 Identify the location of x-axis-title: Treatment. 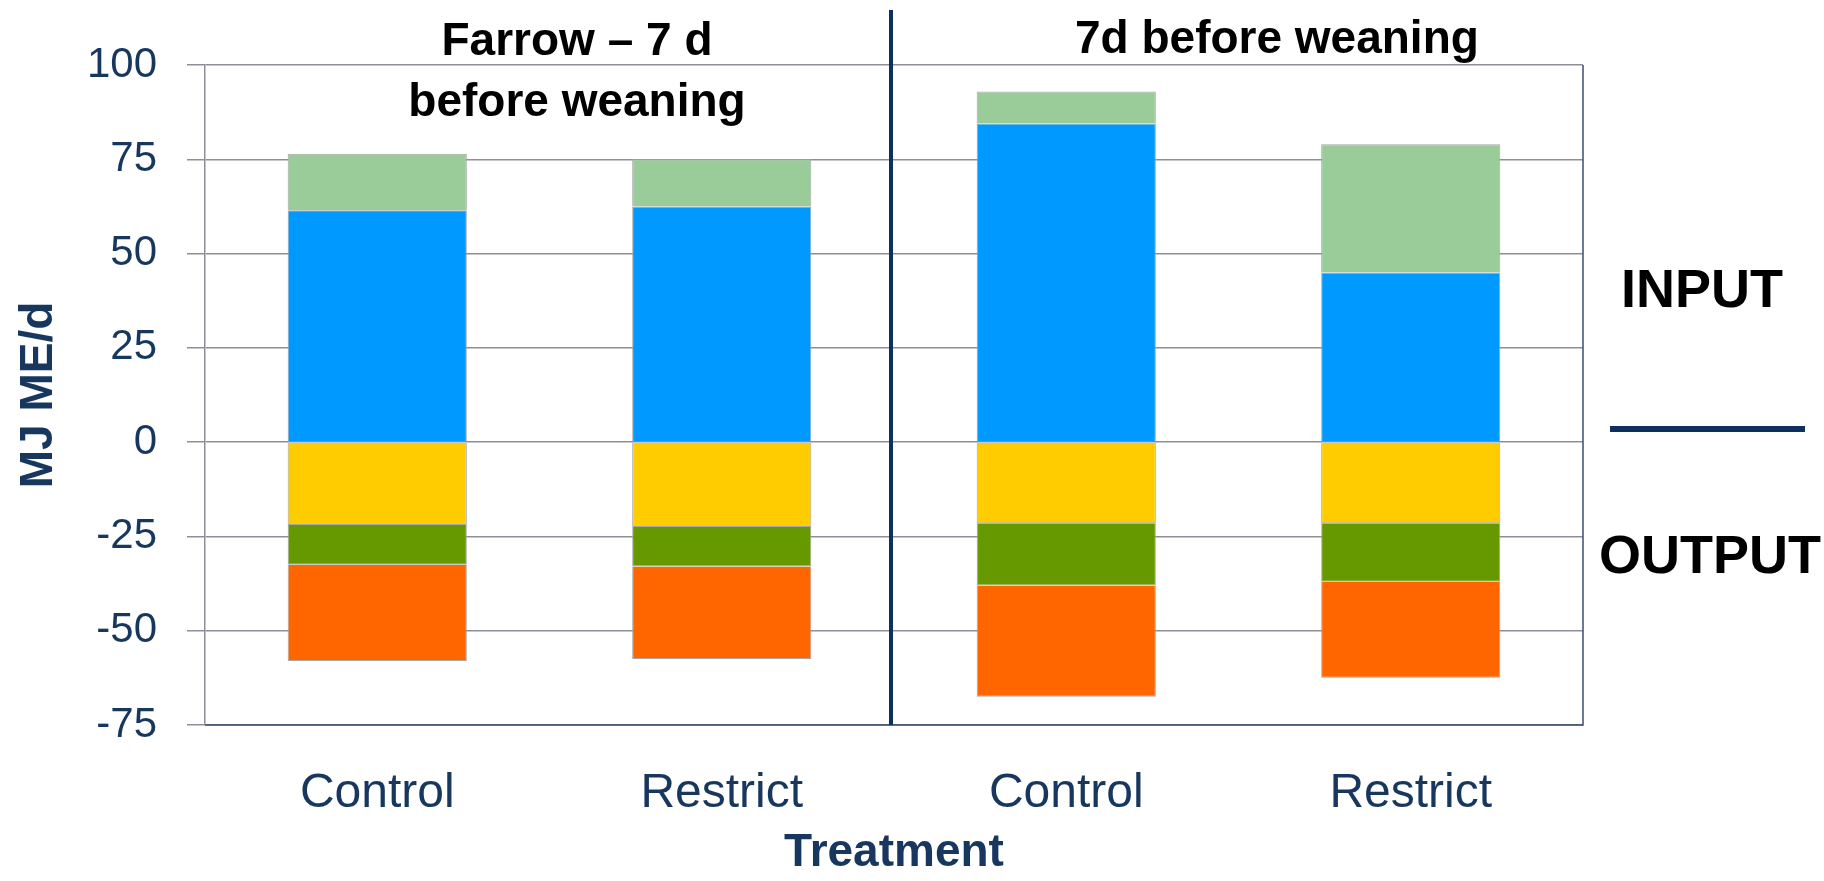
(894, 850).